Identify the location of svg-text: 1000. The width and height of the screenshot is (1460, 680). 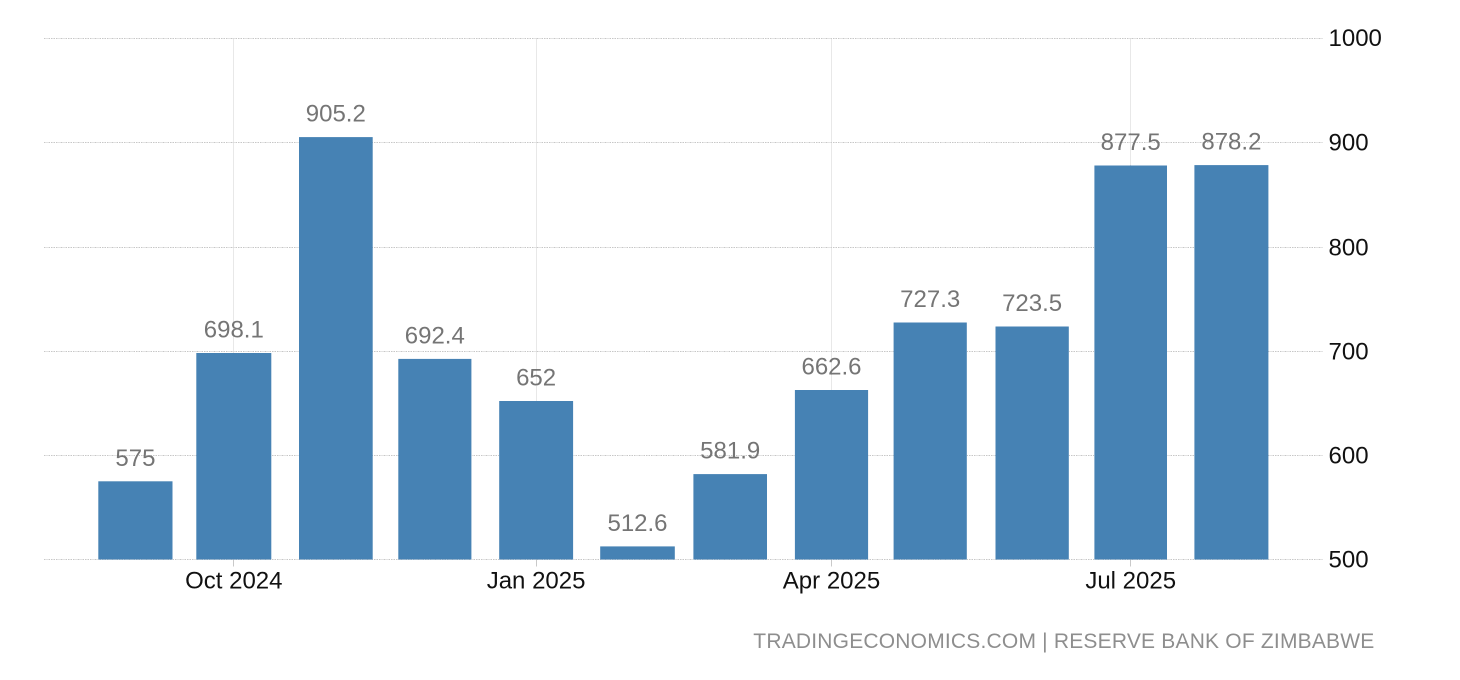
(1355, 38).